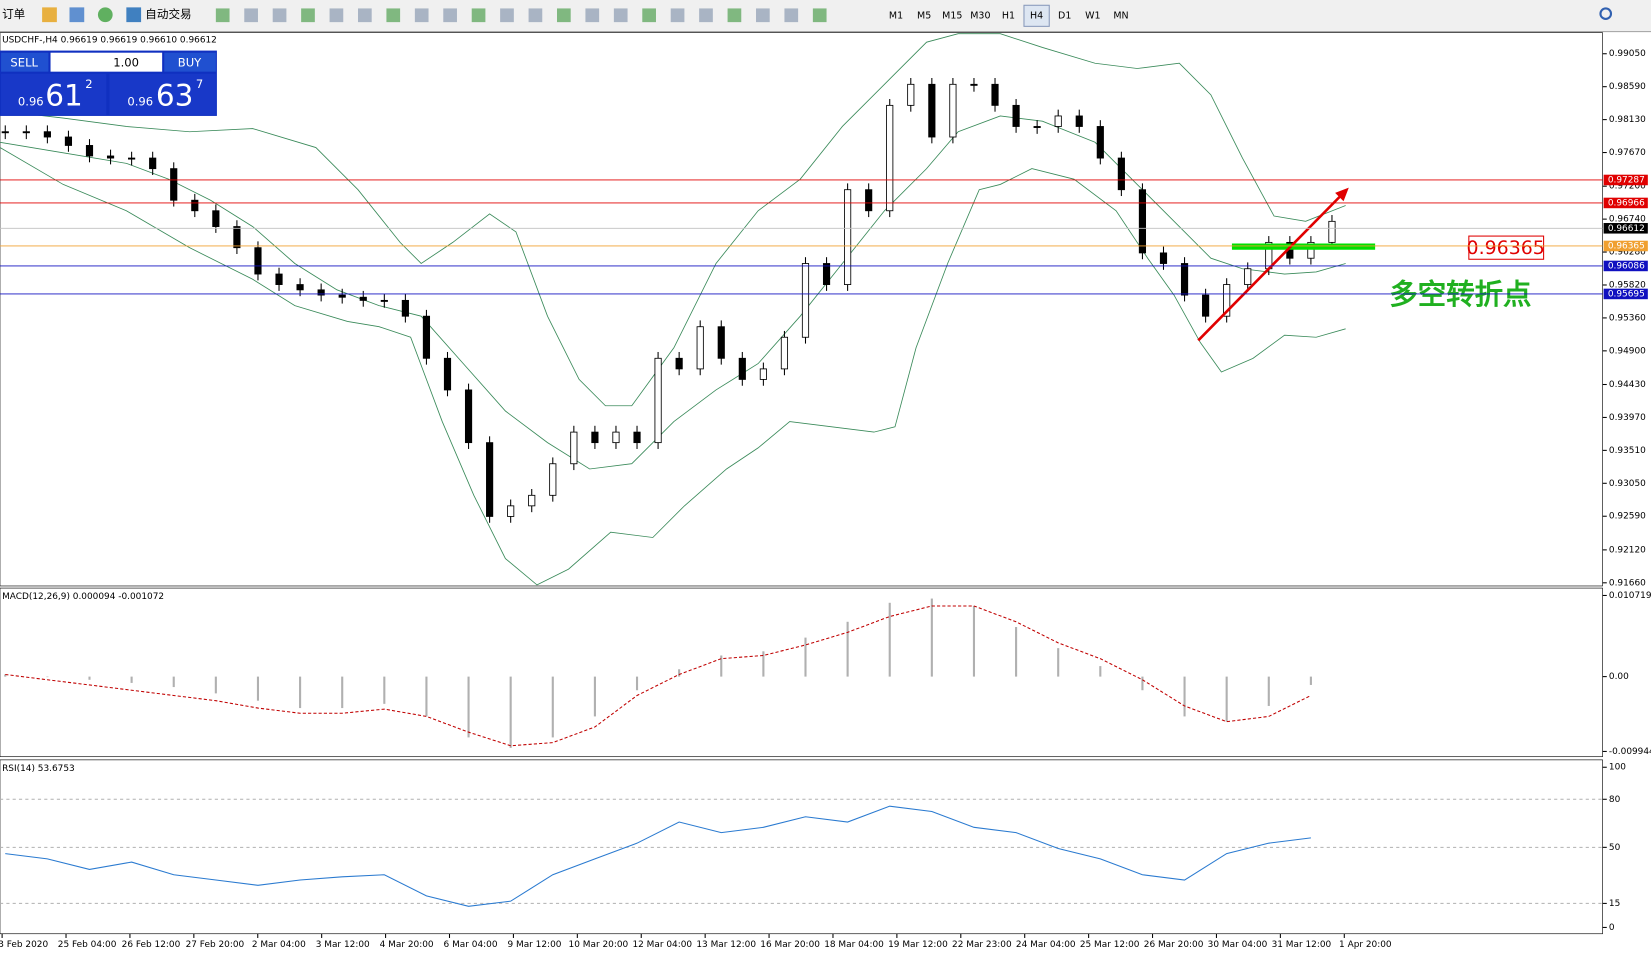 This screenshot has height=962, width=1651. I want to click on timeframe-button: H1, so click(1008, 15).